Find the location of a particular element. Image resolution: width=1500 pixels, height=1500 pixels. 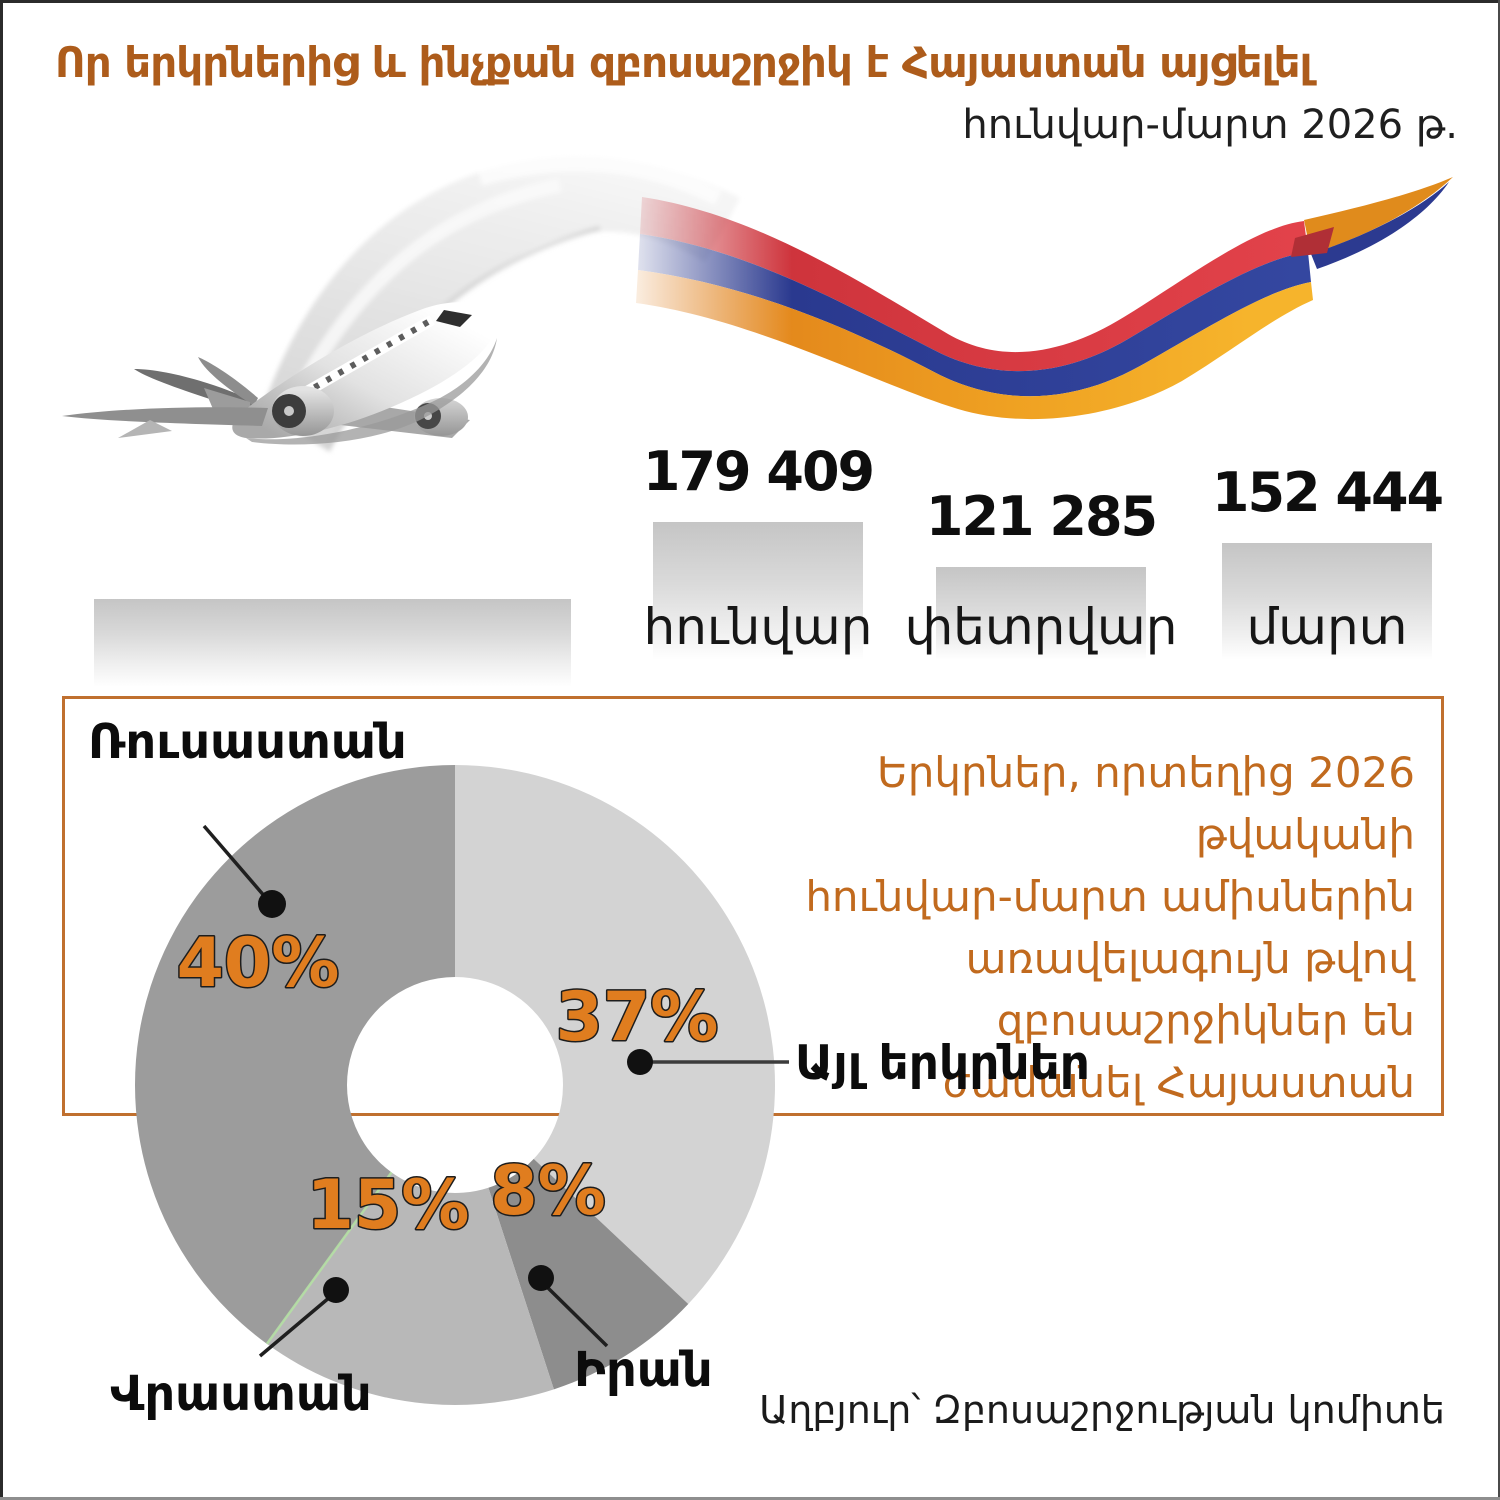

bar-march is located at coordinates (1327, 601).